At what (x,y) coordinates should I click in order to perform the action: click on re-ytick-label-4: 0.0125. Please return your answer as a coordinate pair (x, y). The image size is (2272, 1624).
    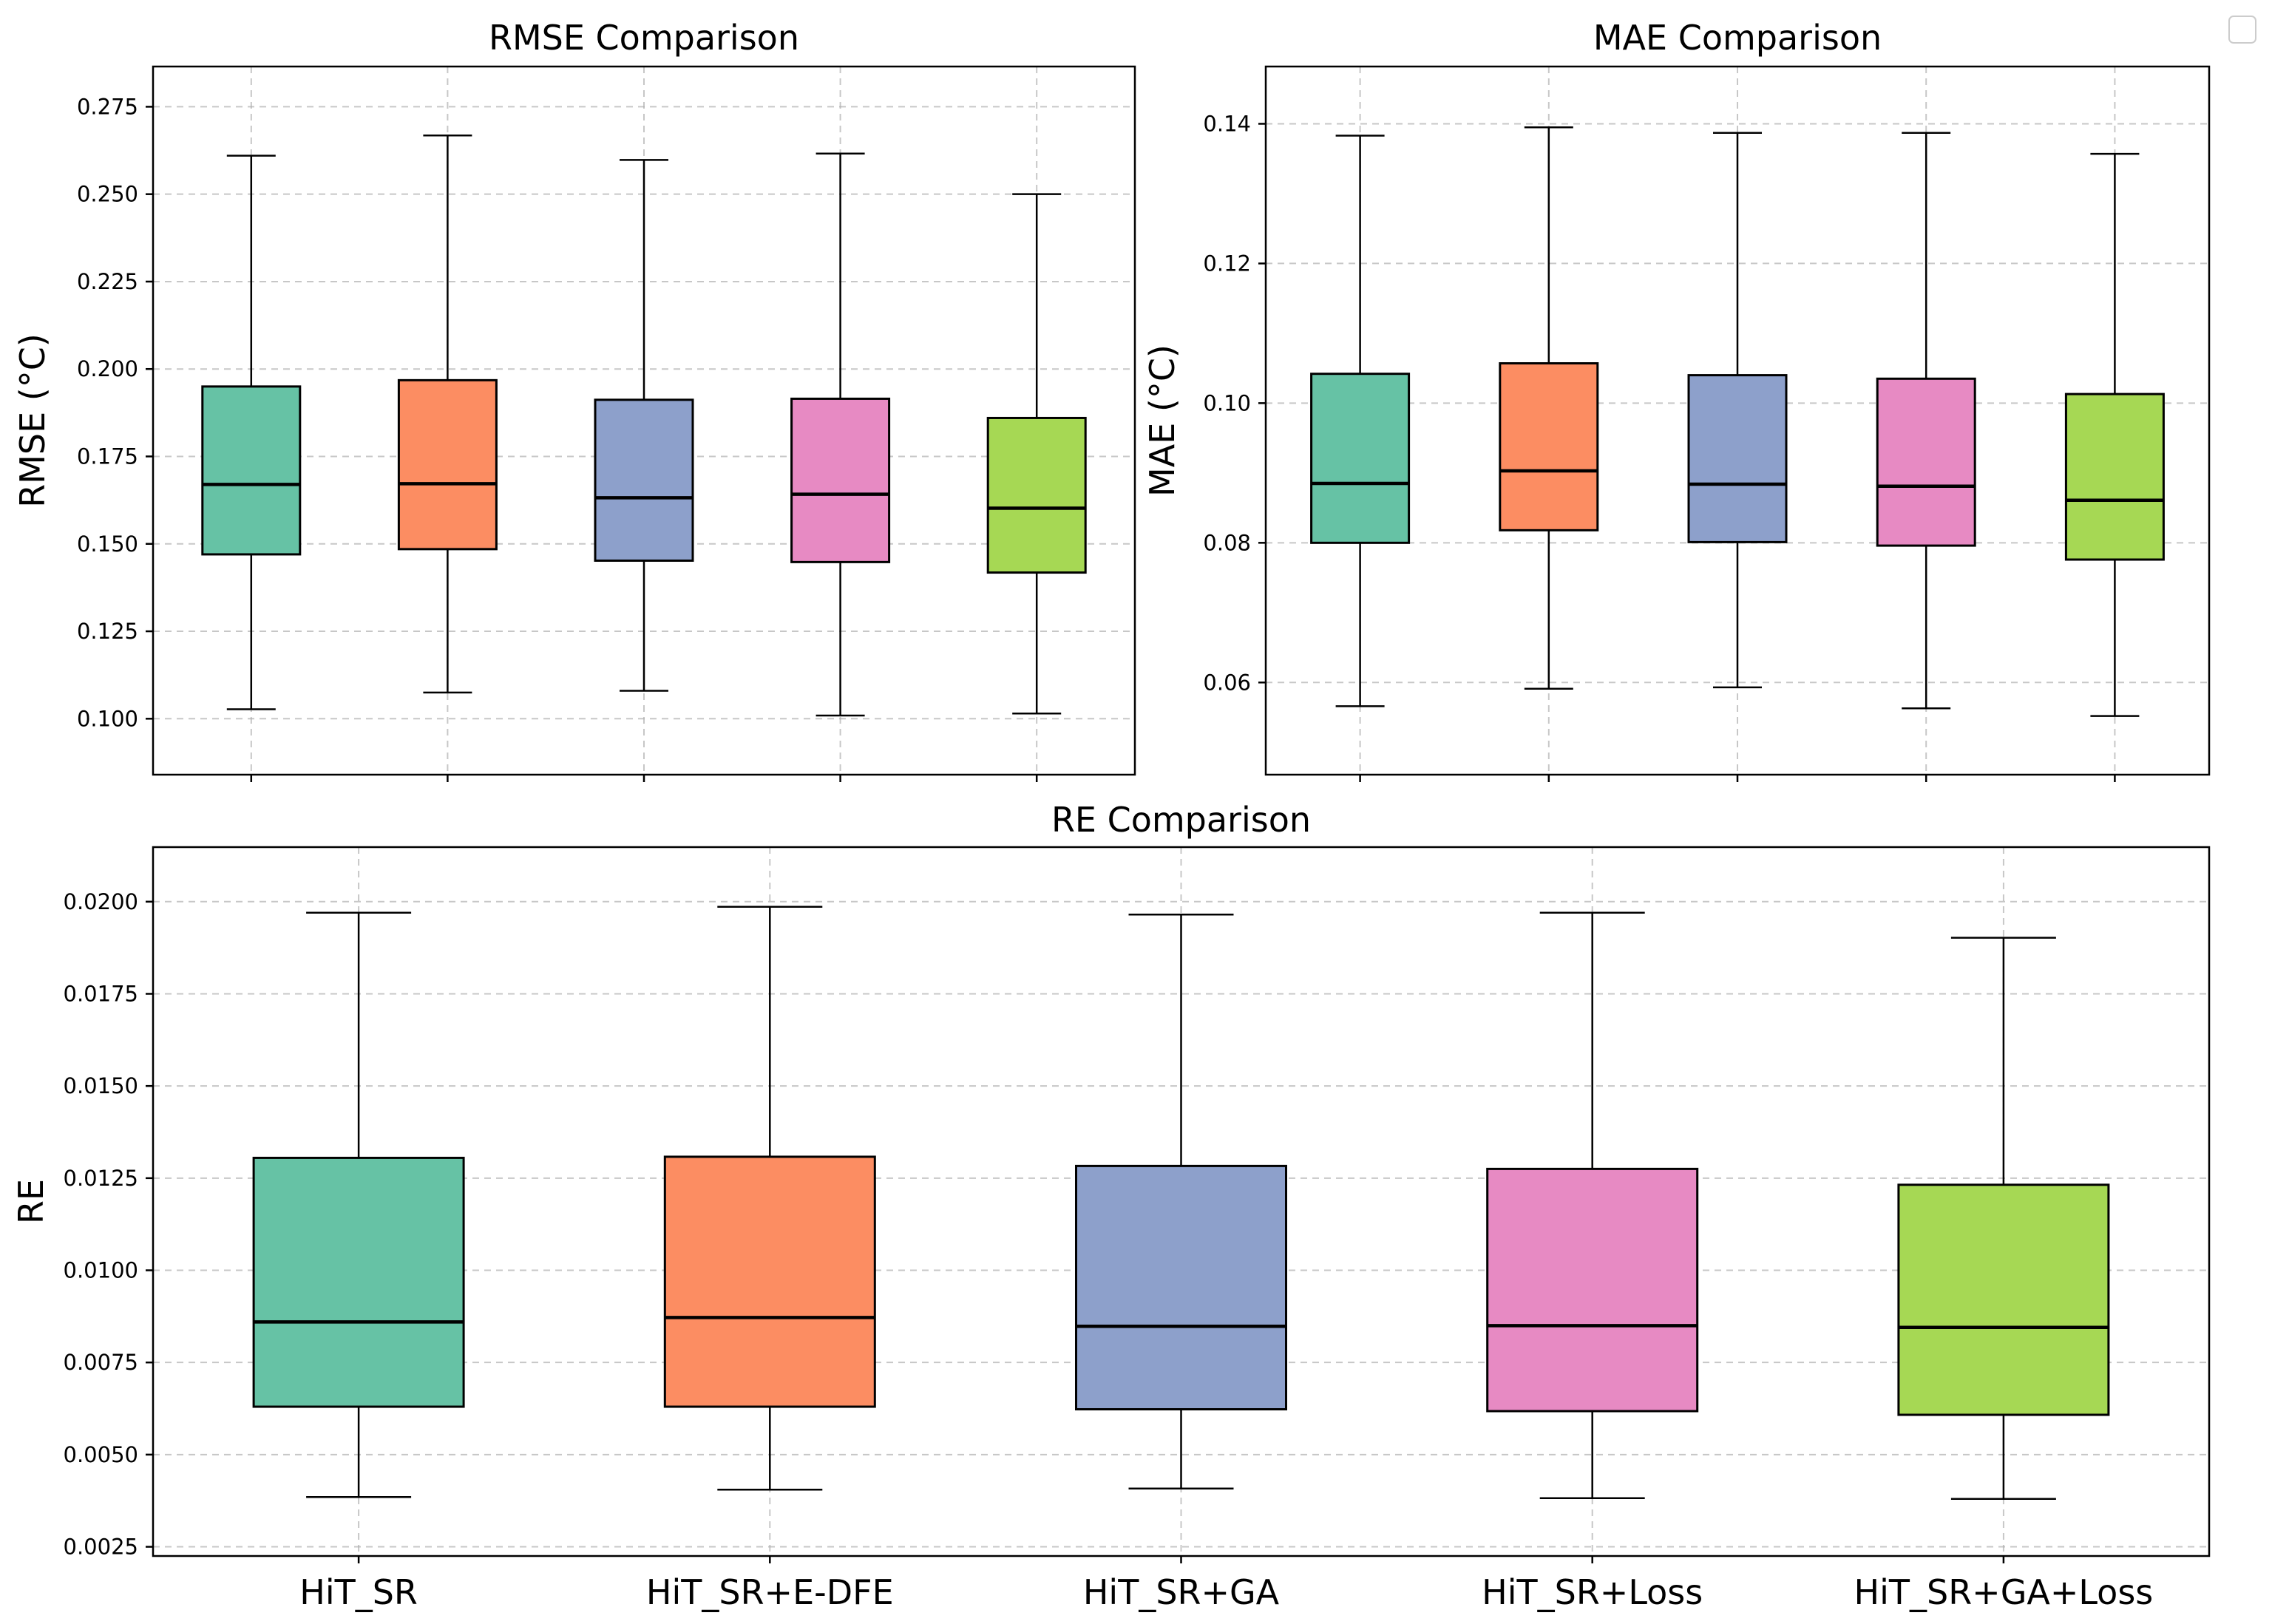
    Looking at the image, I should click on (101, 1178).